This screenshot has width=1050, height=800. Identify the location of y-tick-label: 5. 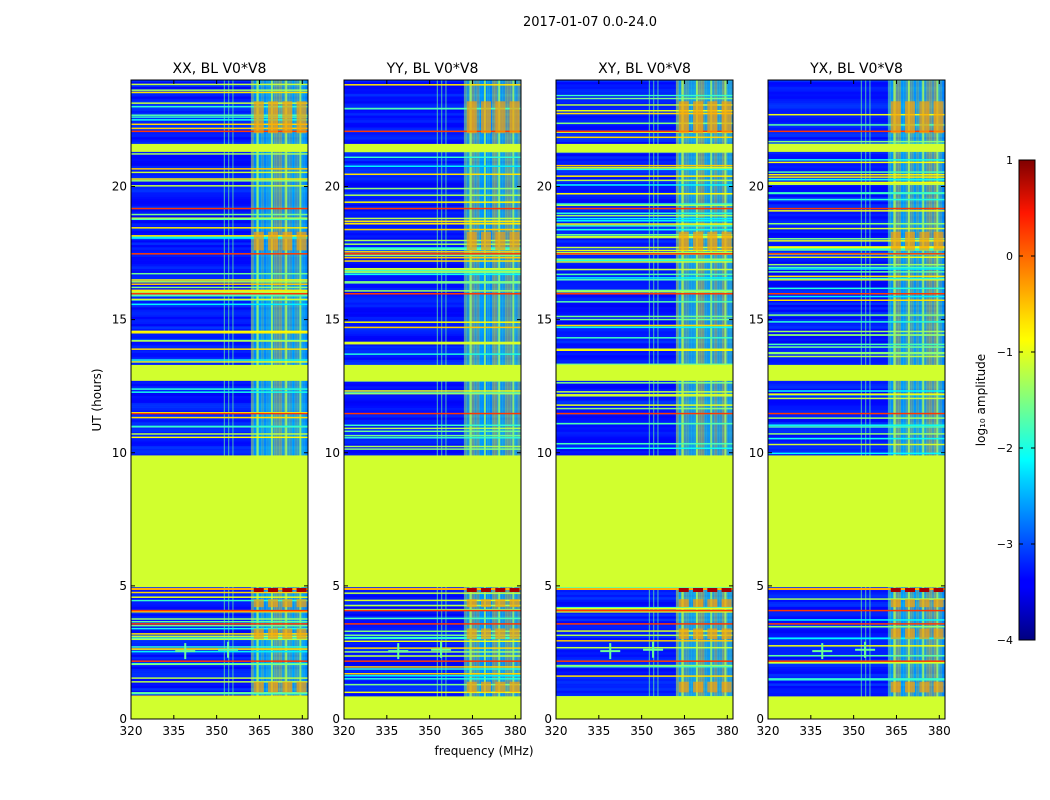
(760, 586).